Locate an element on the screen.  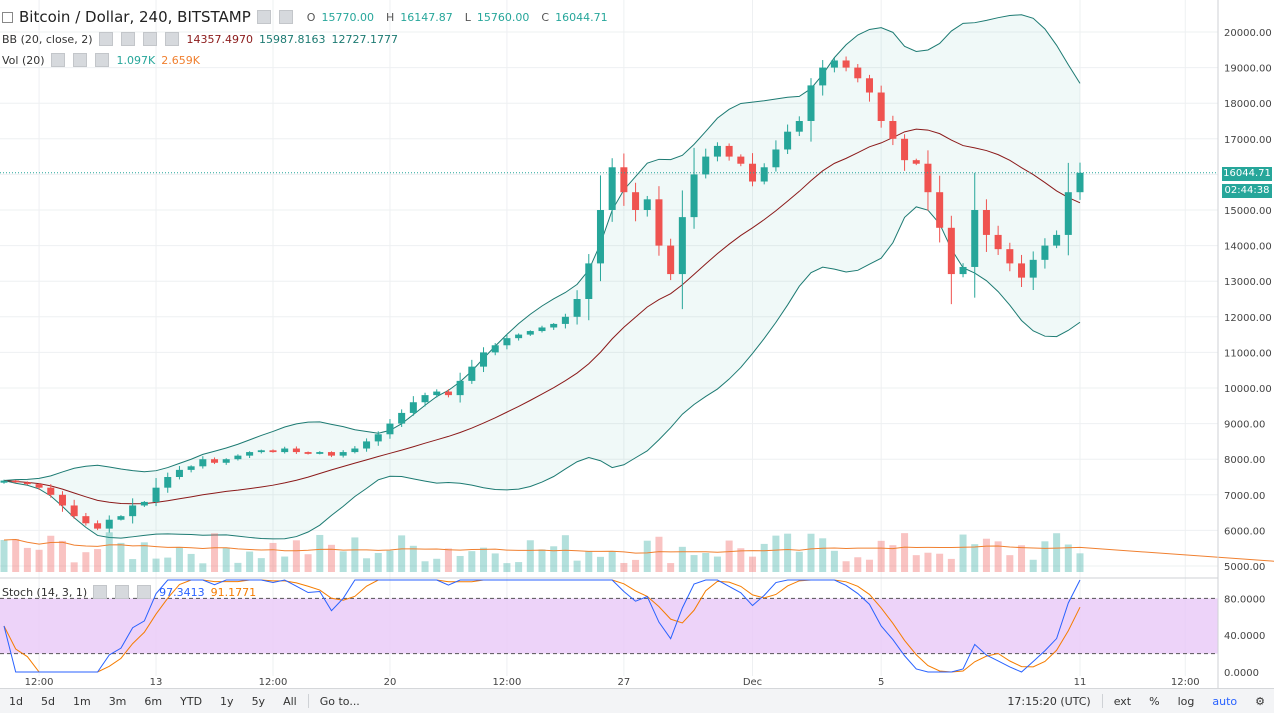
ext-toggle: ext is located at coordinates (1122, 701).